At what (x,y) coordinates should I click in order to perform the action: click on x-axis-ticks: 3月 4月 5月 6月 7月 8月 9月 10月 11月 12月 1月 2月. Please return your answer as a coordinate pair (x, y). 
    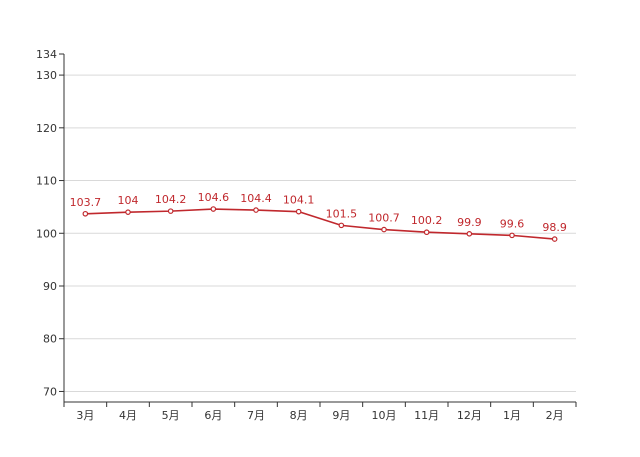
    Looking at the image, I should click on (320, 412).